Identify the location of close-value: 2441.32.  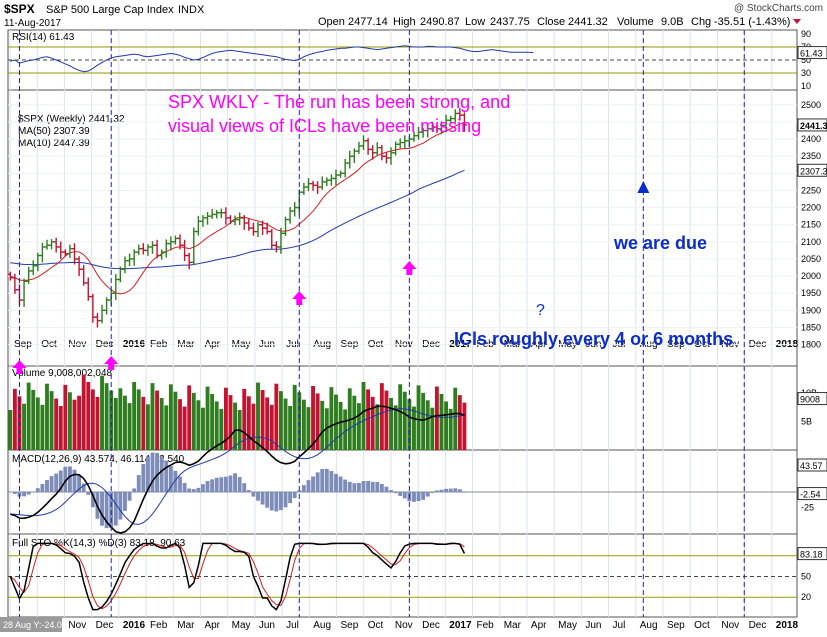
(588, 22).